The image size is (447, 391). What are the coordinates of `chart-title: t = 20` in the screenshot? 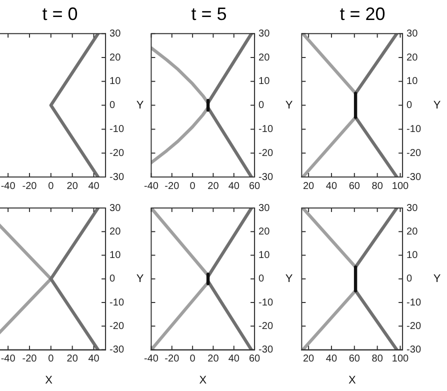 It's located at (363, 14).